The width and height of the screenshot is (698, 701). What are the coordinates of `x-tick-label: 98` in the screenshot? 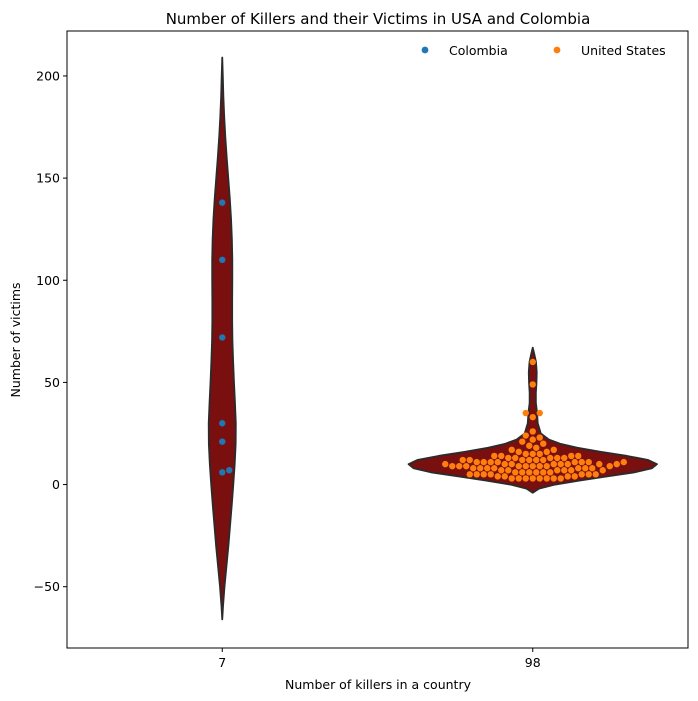 It's located at (533, 662).